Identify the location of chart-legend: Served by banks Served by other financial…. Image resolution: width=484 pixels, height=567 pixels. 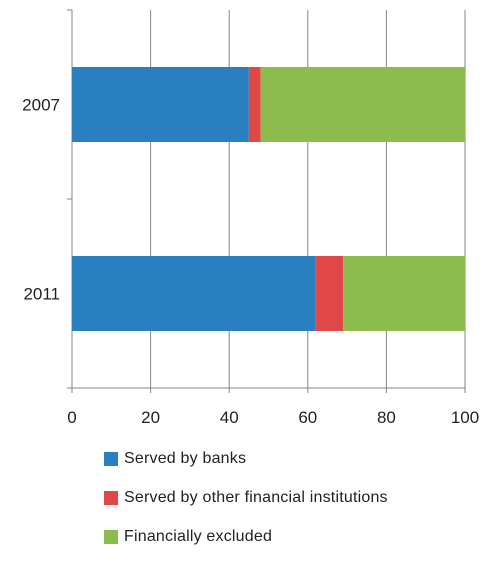
(246, 508).